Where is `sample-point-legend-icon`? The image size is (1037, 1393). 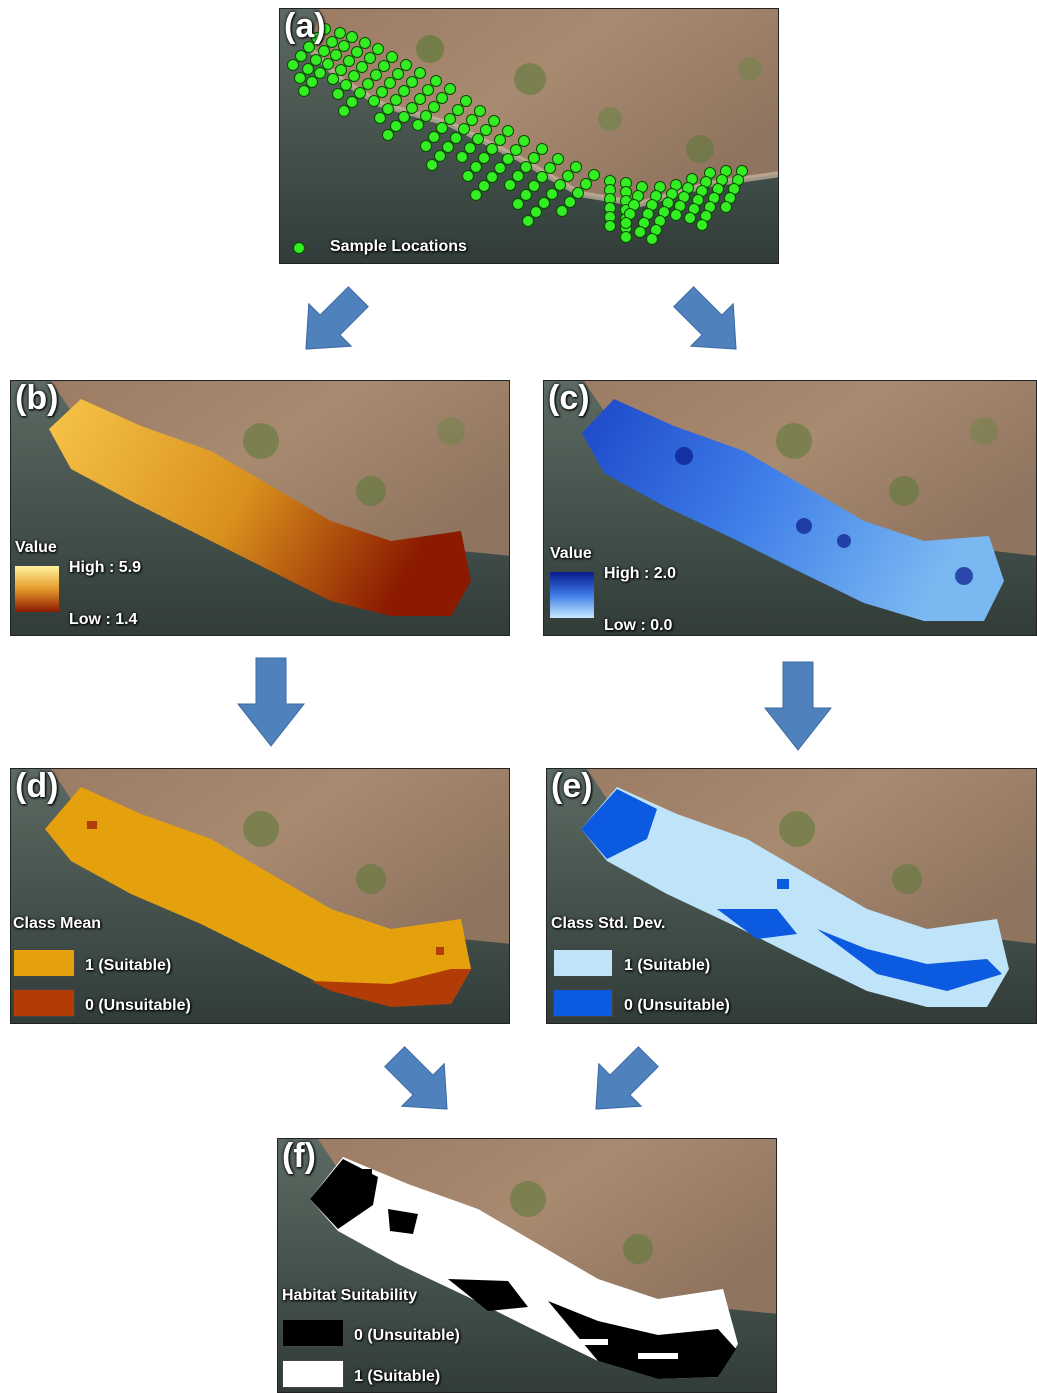 sample-point-legend-icon is located at coordinates (299, 248).